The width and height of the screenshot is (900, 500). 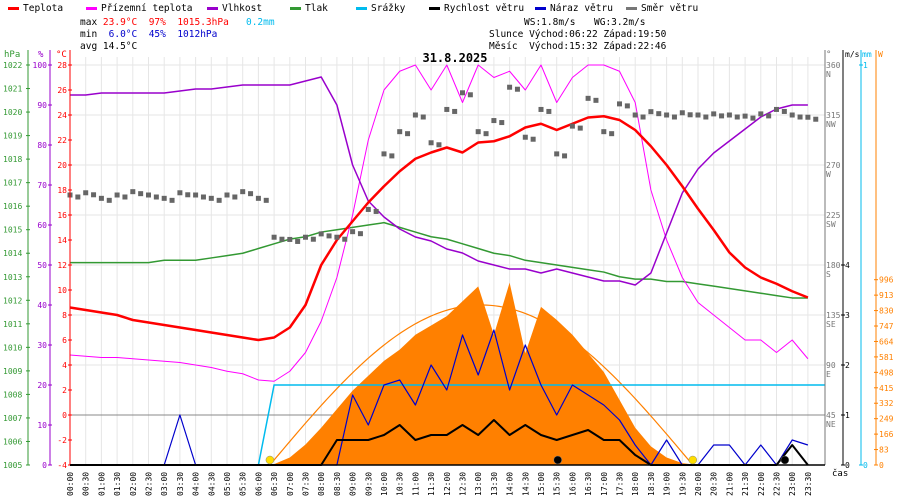 I want to click on humidity-tick-label: 70, so click(x=42, y=185).